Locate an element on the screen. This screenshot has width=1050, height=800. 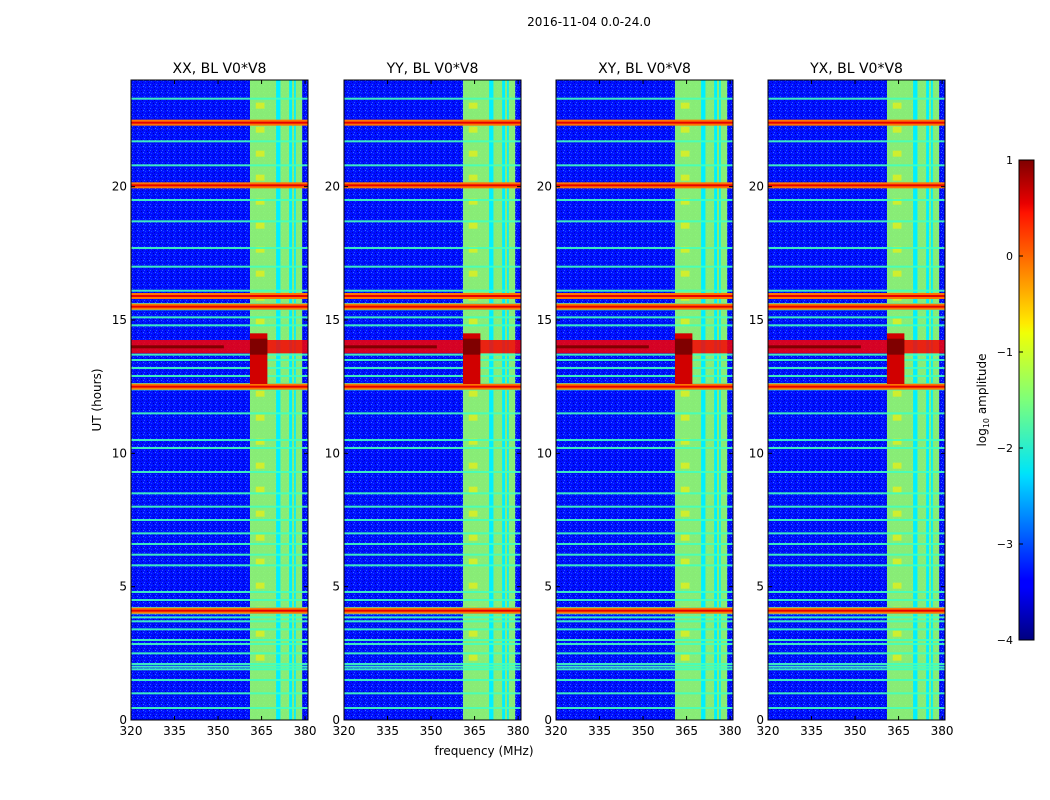
colorbar-tick-label: −2 is located at coordinates (1005, 448).